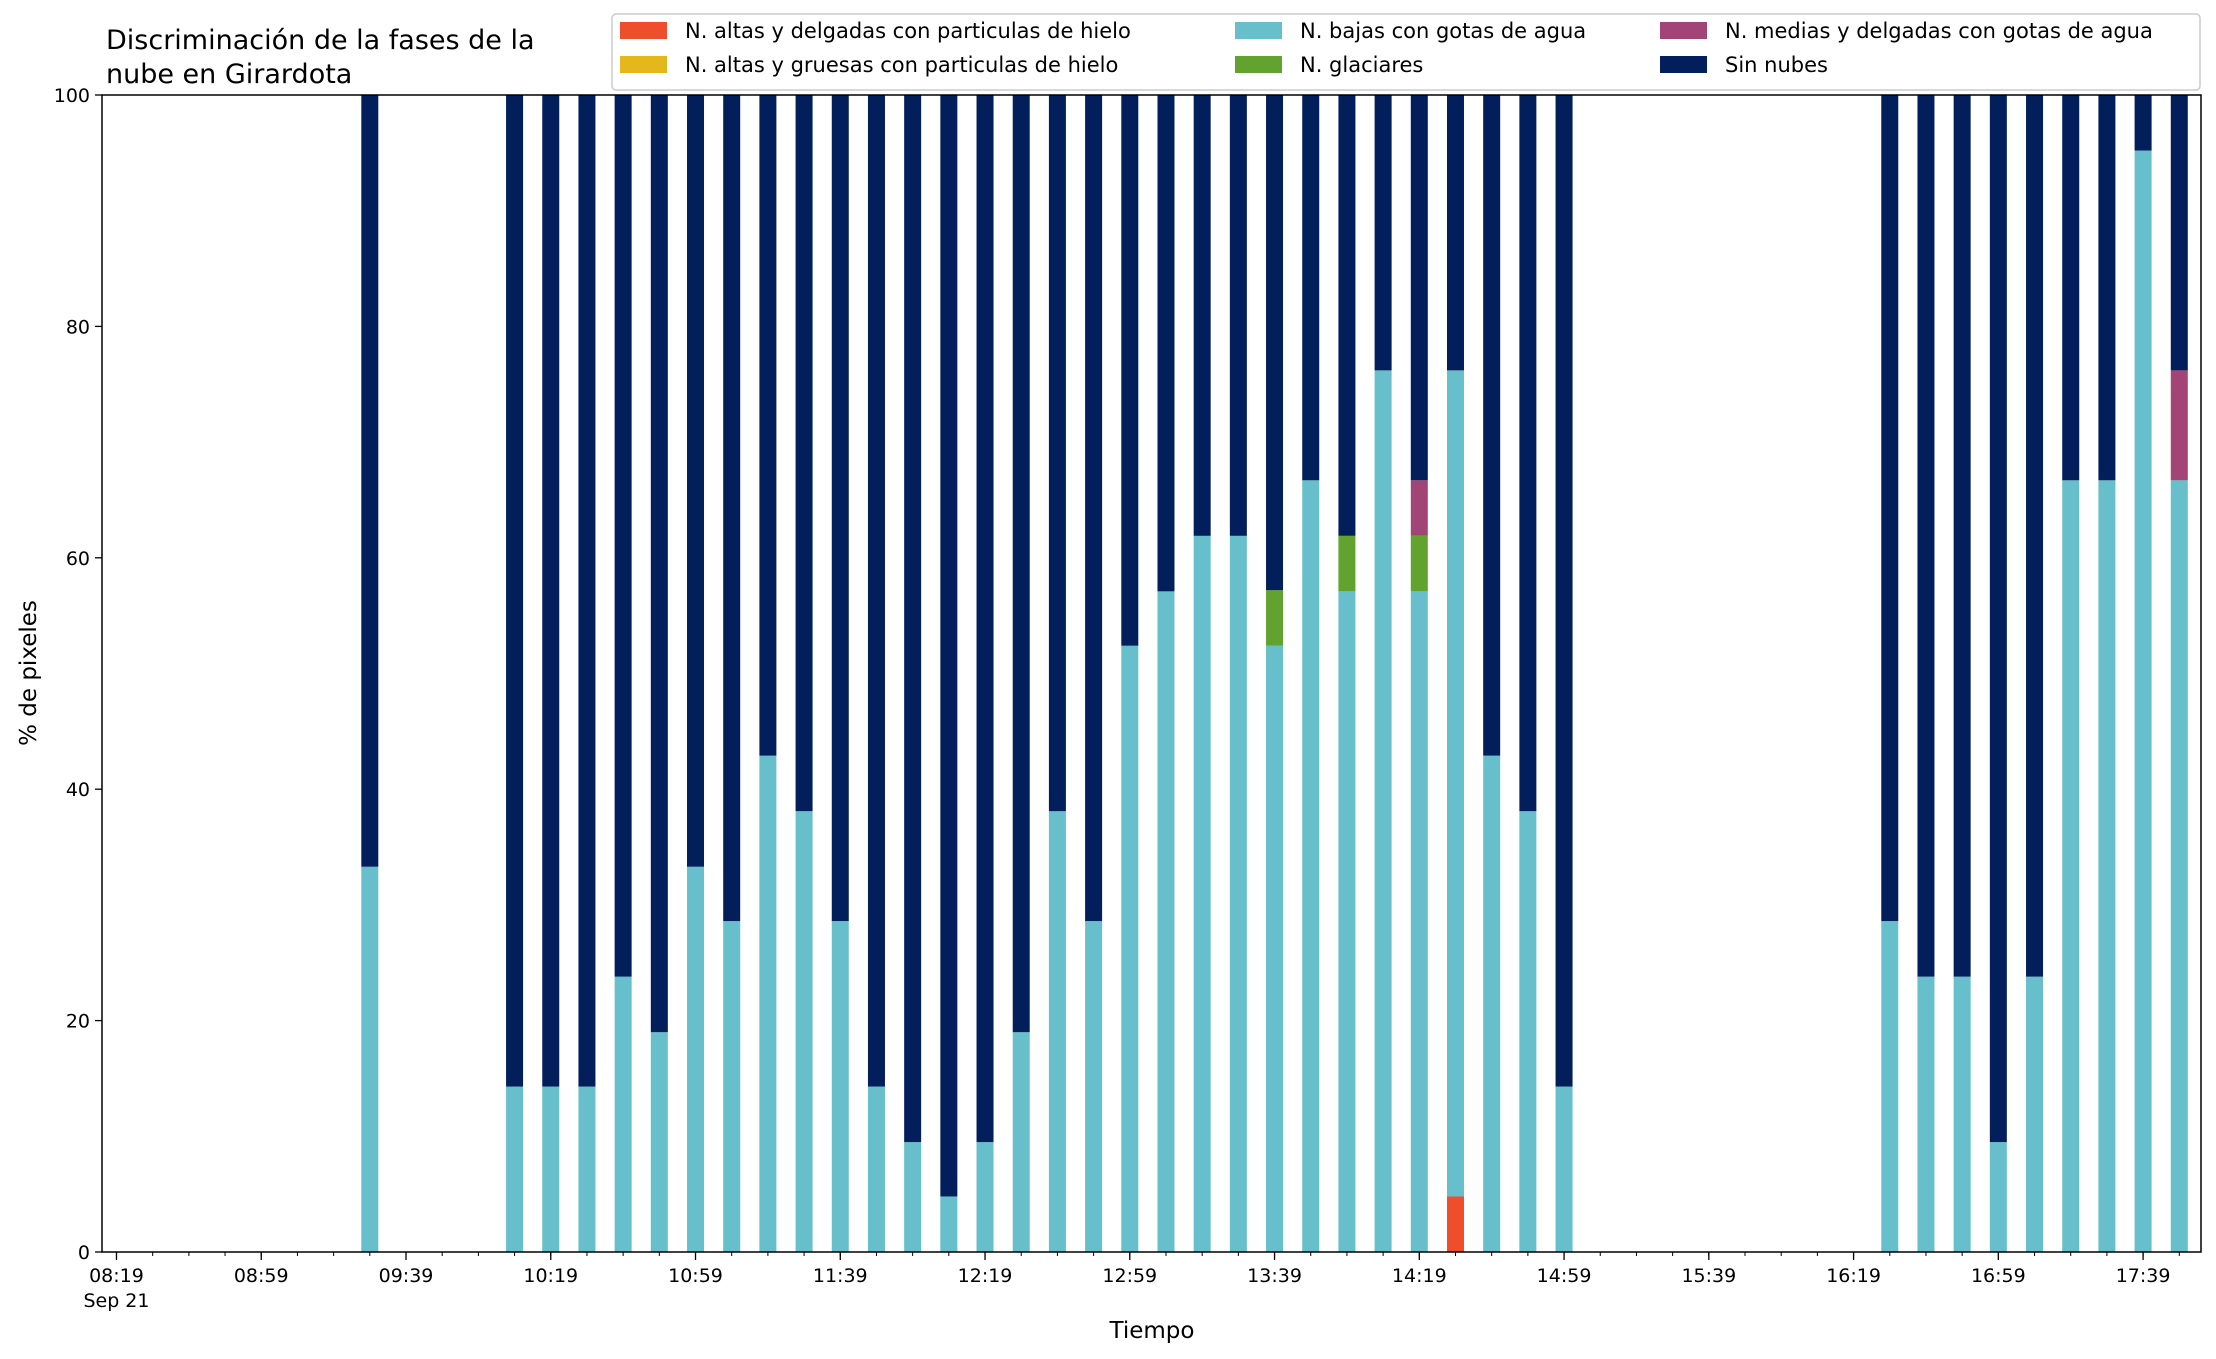 This screenshot has height=1359, width=2216. Describe the element at coordinates (261, 1276) in the screenshot. I see `x-tick-label: 08:59` at that location.